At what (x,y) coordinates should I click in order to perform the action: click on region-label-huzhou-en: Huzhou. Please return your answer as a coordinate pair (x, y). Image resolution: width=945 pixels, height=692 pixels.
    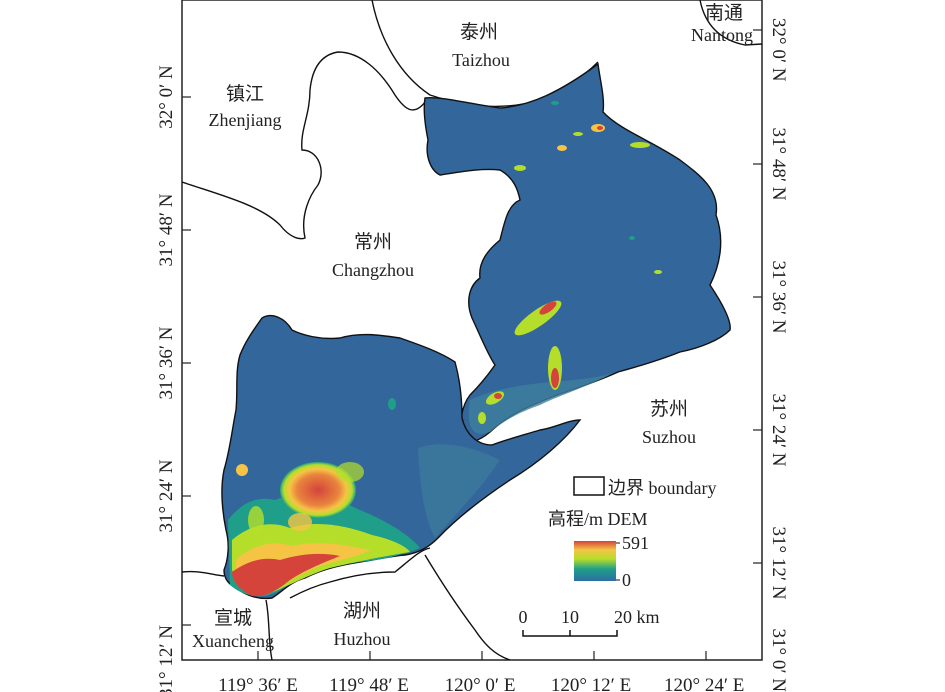
    Looking at the image, I should click on (362, 639).